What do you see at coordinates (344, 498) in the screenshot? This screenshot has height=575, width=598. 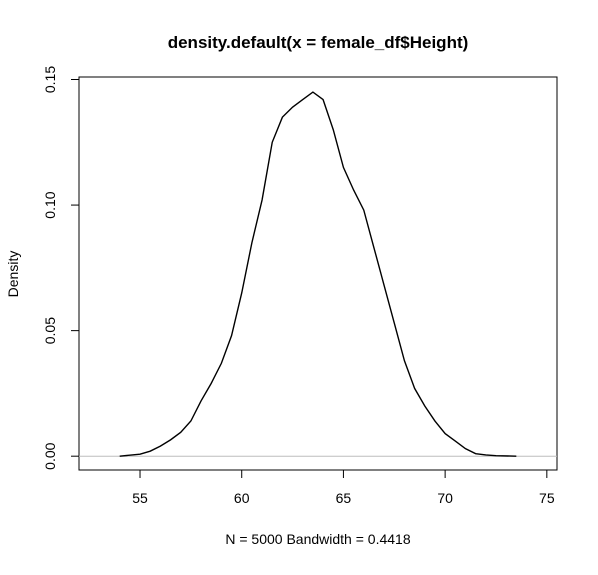 I see `x-tick-label: 65` at bounding box center [344, 498].